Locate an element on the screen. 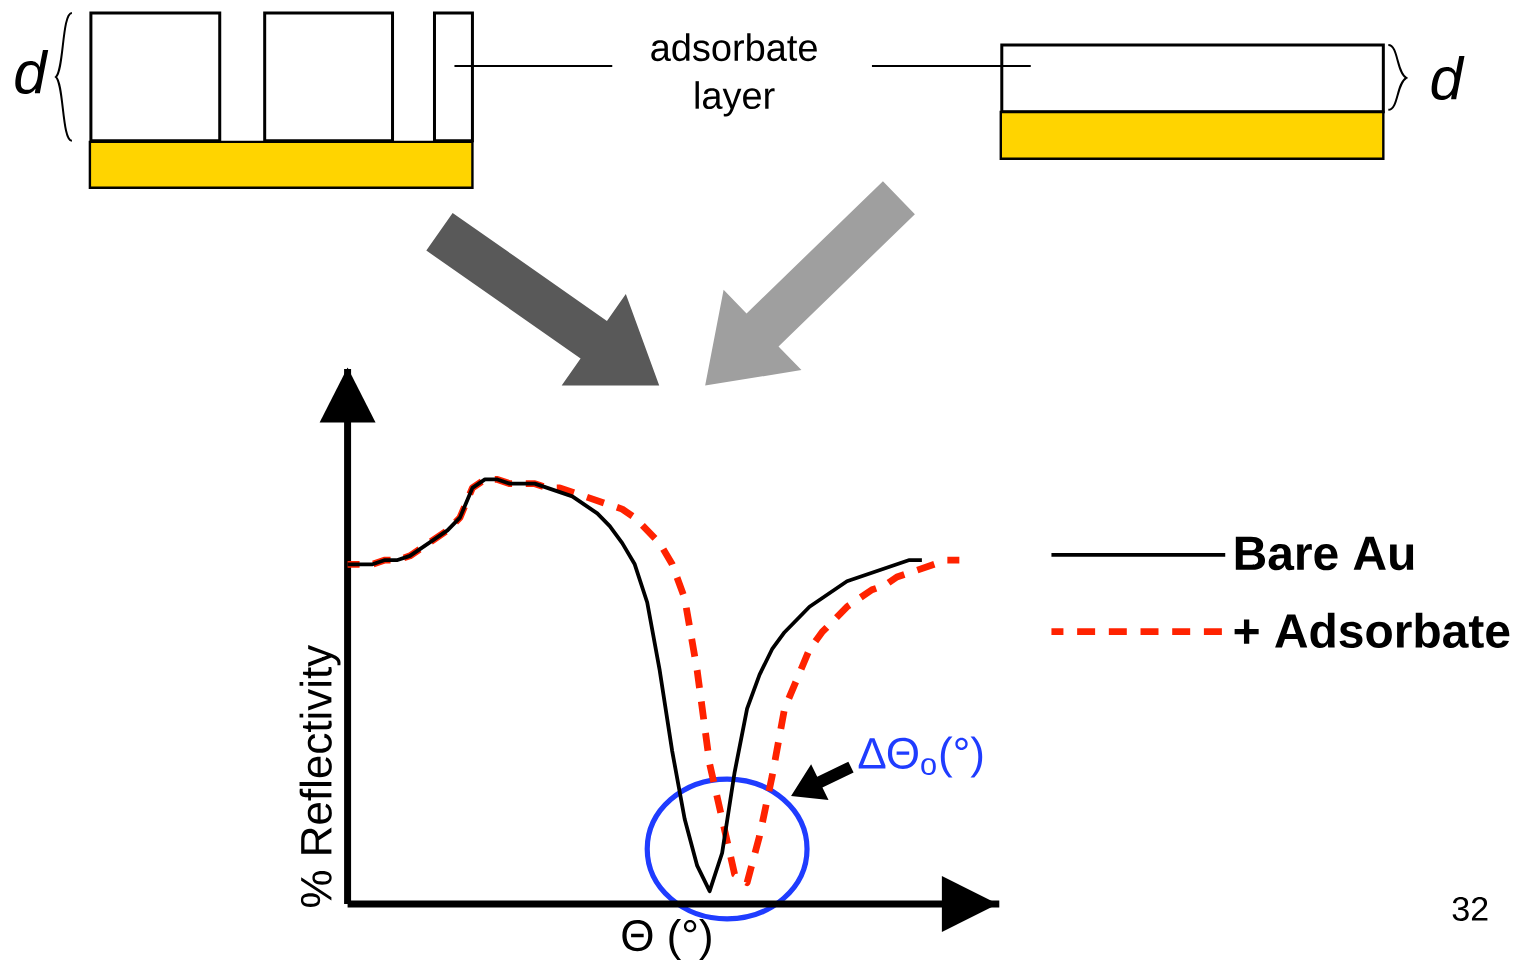 The width and height of the screenshot is (1521, 974). x-axis-title: Θ (°) is located at coordinates (666, 939).